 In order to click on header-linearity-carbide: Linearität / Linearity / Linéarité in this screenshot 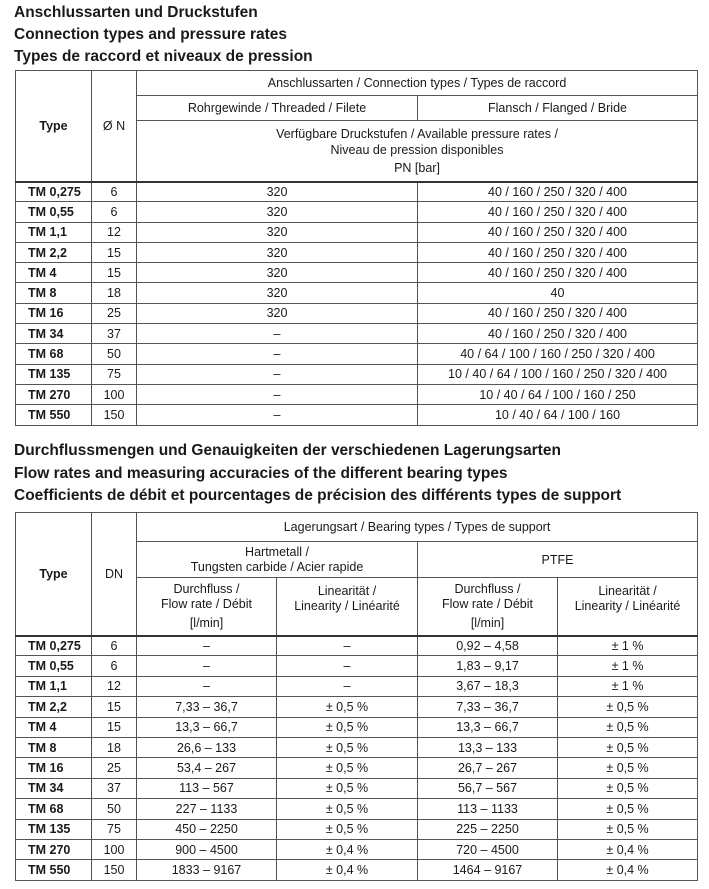, I will do `click(347, 606)`.